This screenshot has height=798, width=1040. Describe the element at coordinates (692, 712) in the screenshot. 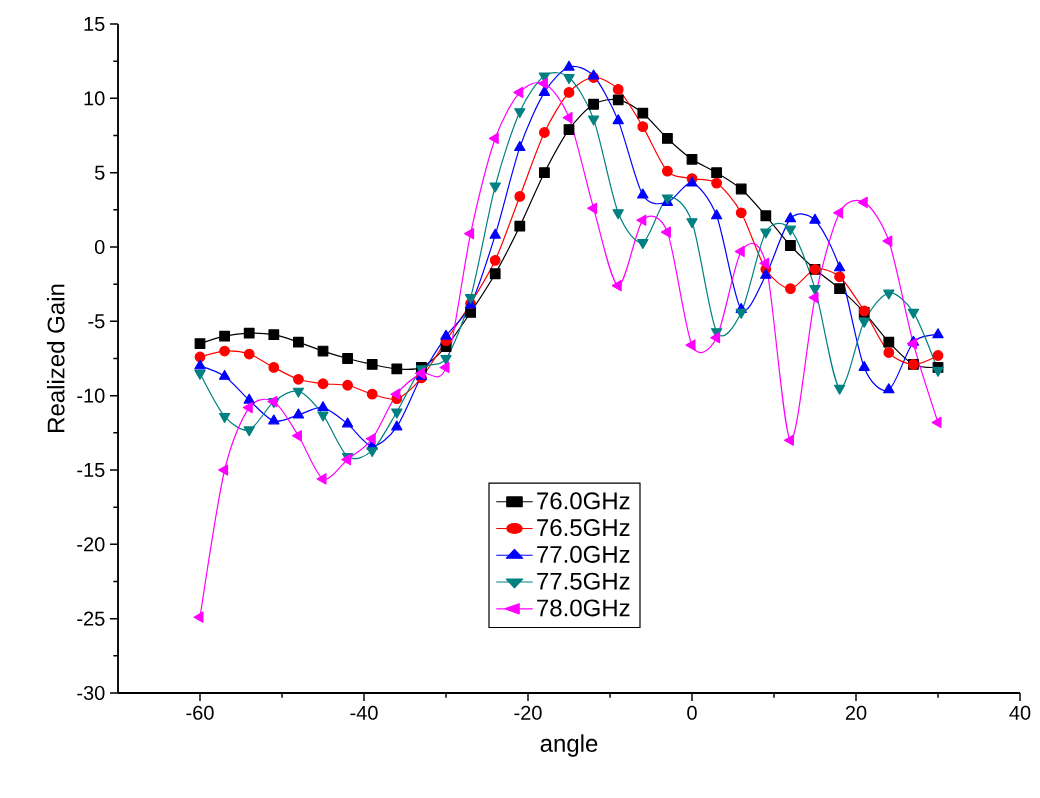

I see `x-tick-label: 0` at that location.